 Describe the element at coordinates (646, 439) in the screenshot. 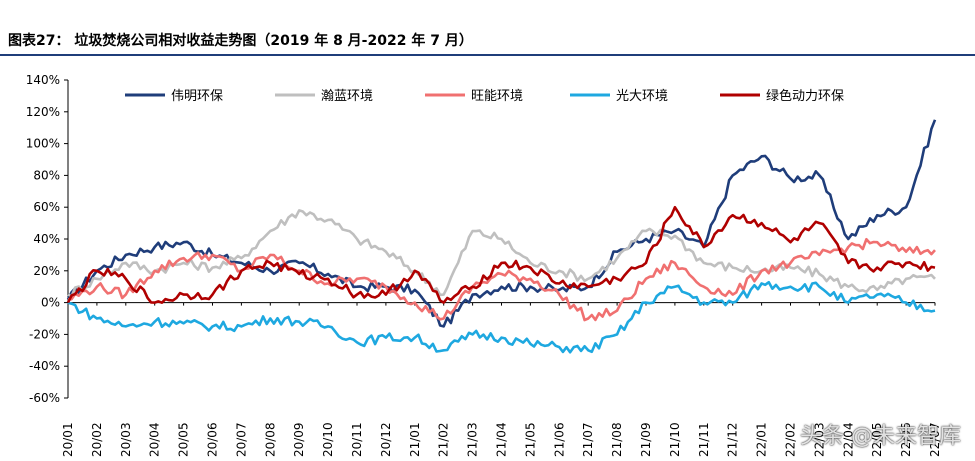

I see `x-tick-label: 21/09` at that location.